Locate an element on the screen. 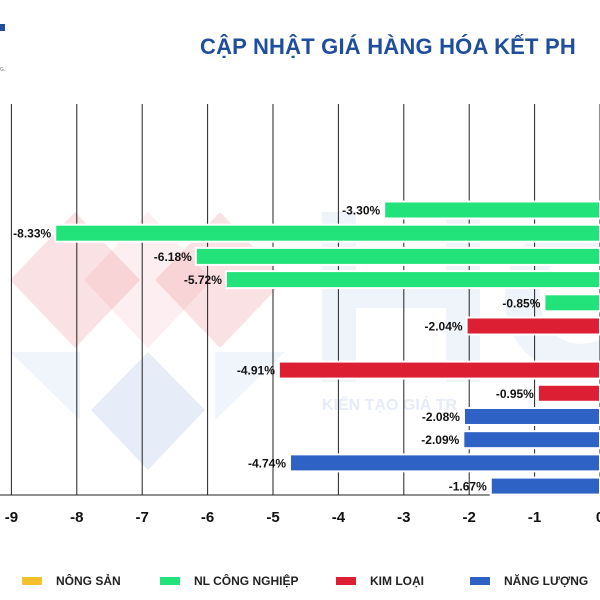 Image resolution: width=600 pixels, height=600 pixels. watermark-diamond-bottom is located at coordinates (148, 411).